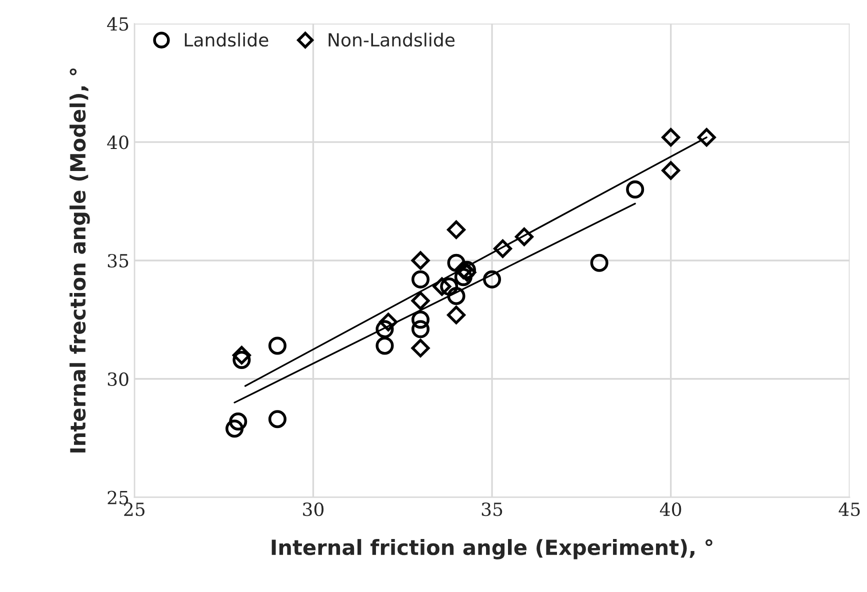 This screenshot has height=592, width=867. Describe the element at coordinates (671, 509) in the screenshot. I see `x-tick-label: 40` at that location.